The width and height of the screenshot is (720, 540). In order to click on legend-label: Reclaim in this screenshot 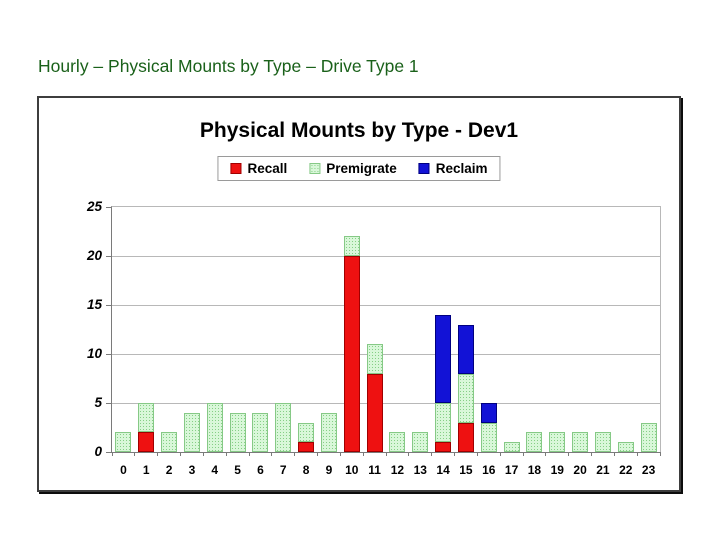, I will do `click(461, 168)`.